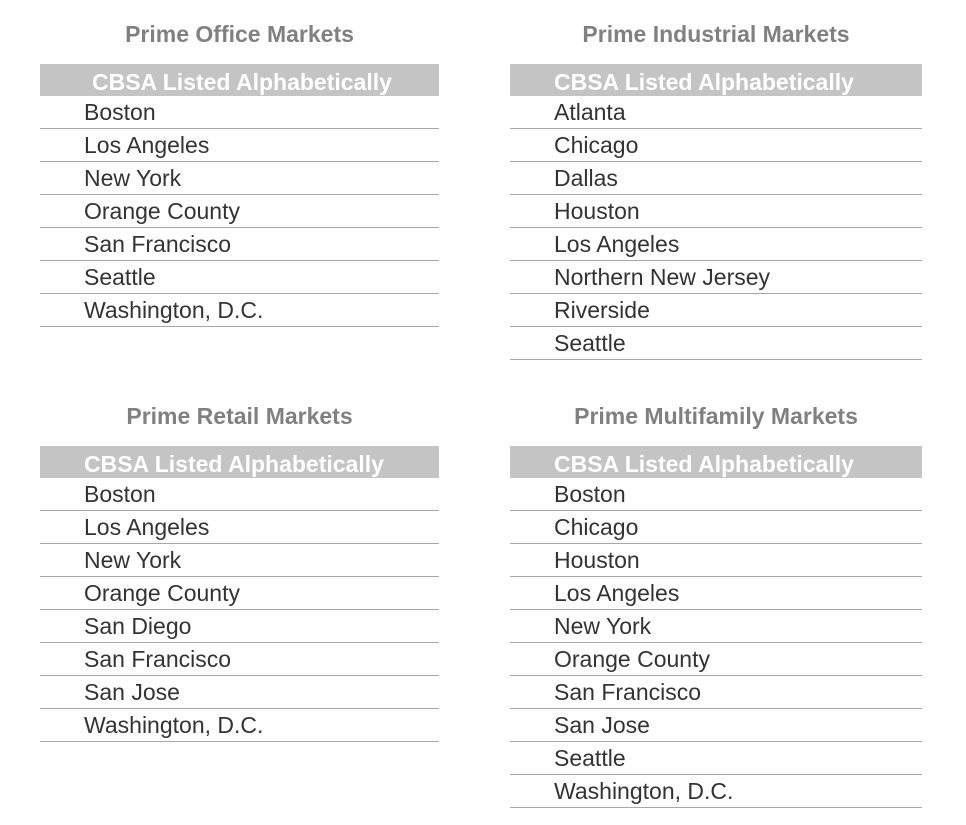 The width and height of the screenshot is (966, 825). What do you see at coordinates (239, 462) in the screenshot?
I see `retail-markets-header: CBSA Listed Alphabetically` at bounding box center [239, 462].